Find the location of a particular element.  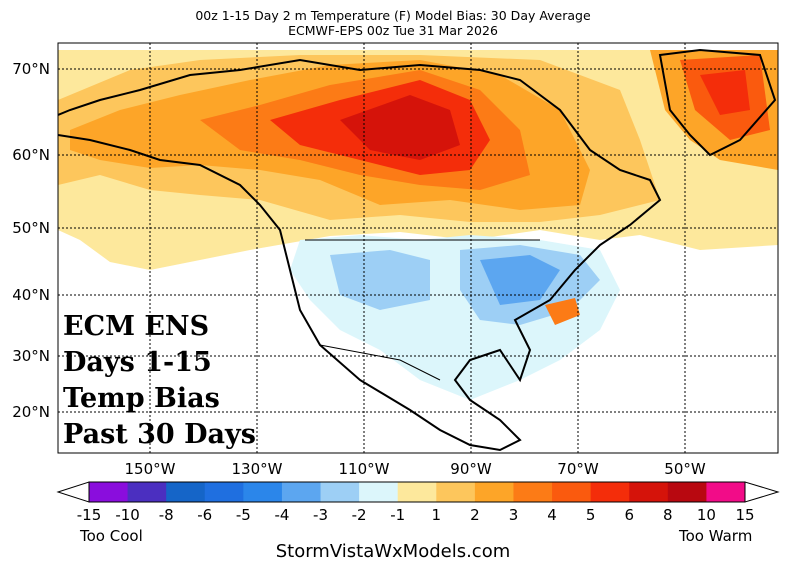

lat-label-60: 60°N is located at coordinates (31, 155).